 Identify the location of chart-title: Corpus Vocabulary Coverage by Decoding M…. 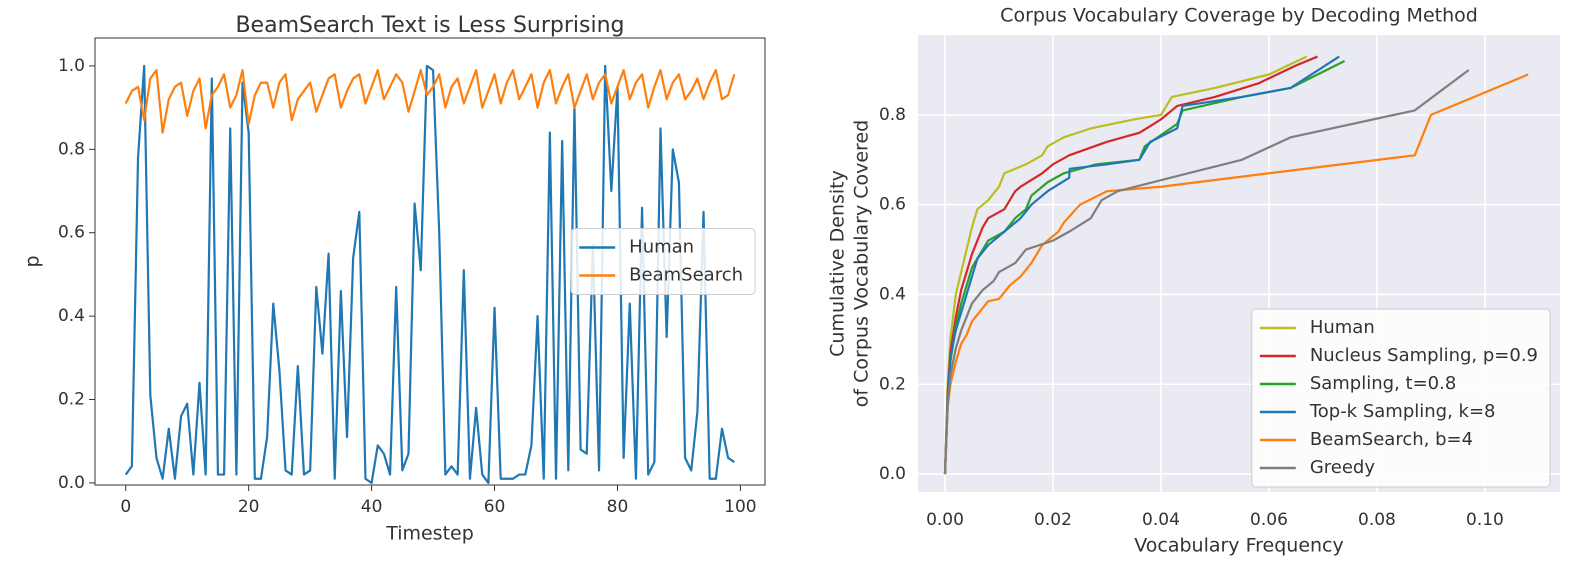
(1239, 16).